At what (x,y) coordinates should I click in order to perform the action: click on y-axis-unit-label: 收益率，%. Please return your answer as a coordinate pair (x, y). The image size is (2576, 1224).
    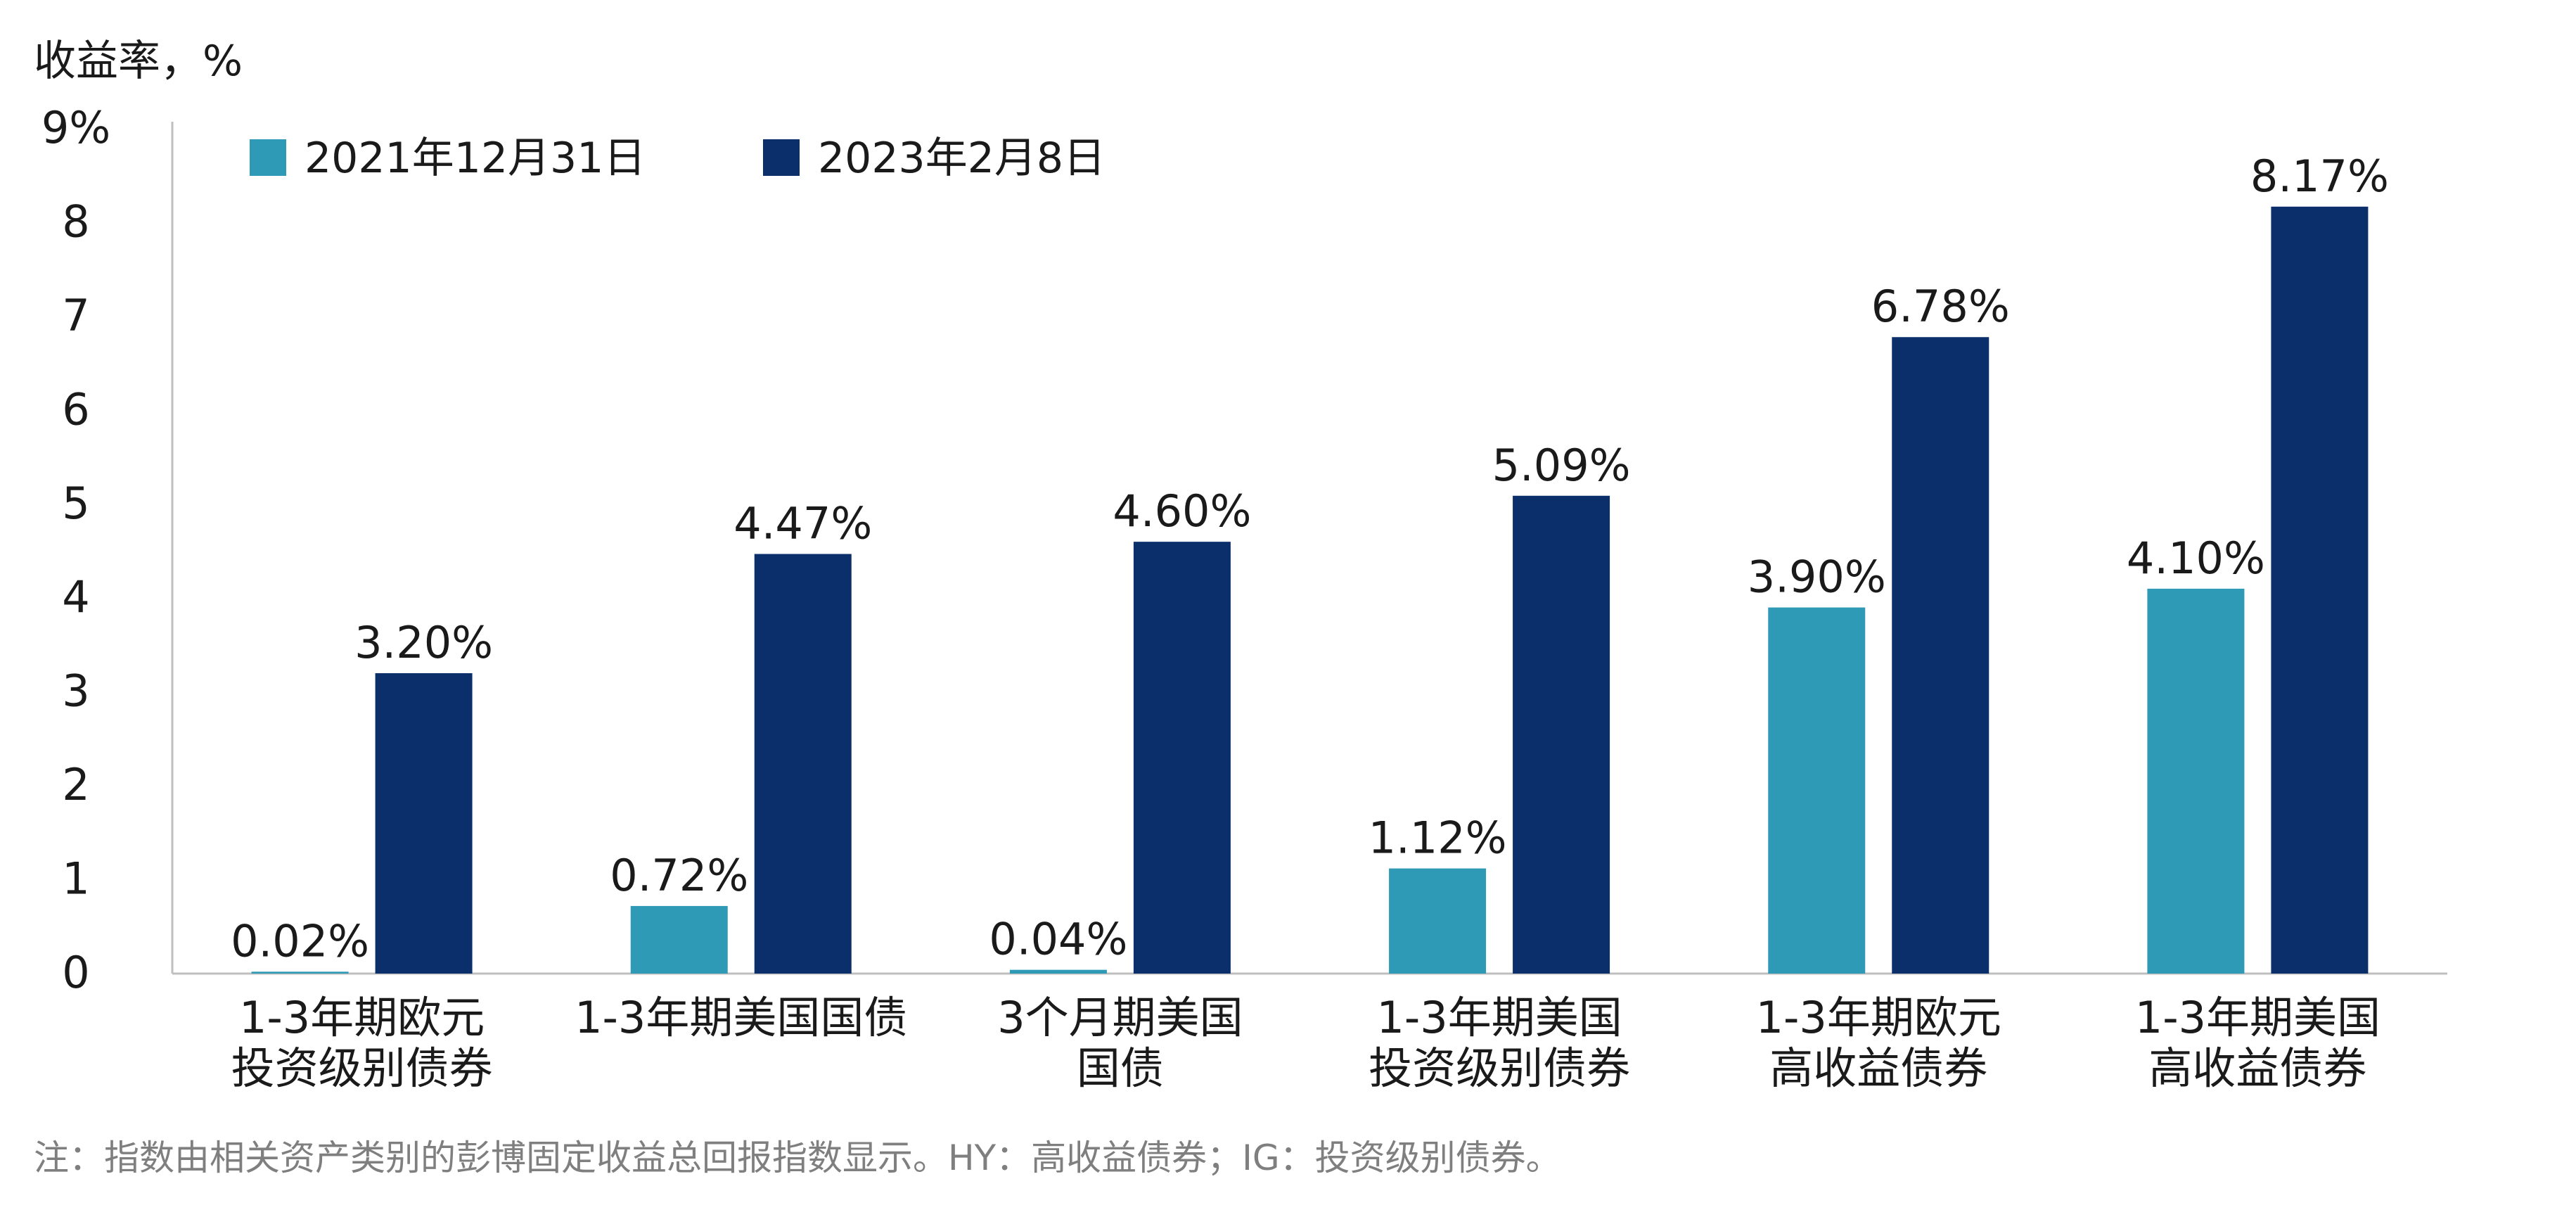
    Looking at the image, I should click on (138, 62).